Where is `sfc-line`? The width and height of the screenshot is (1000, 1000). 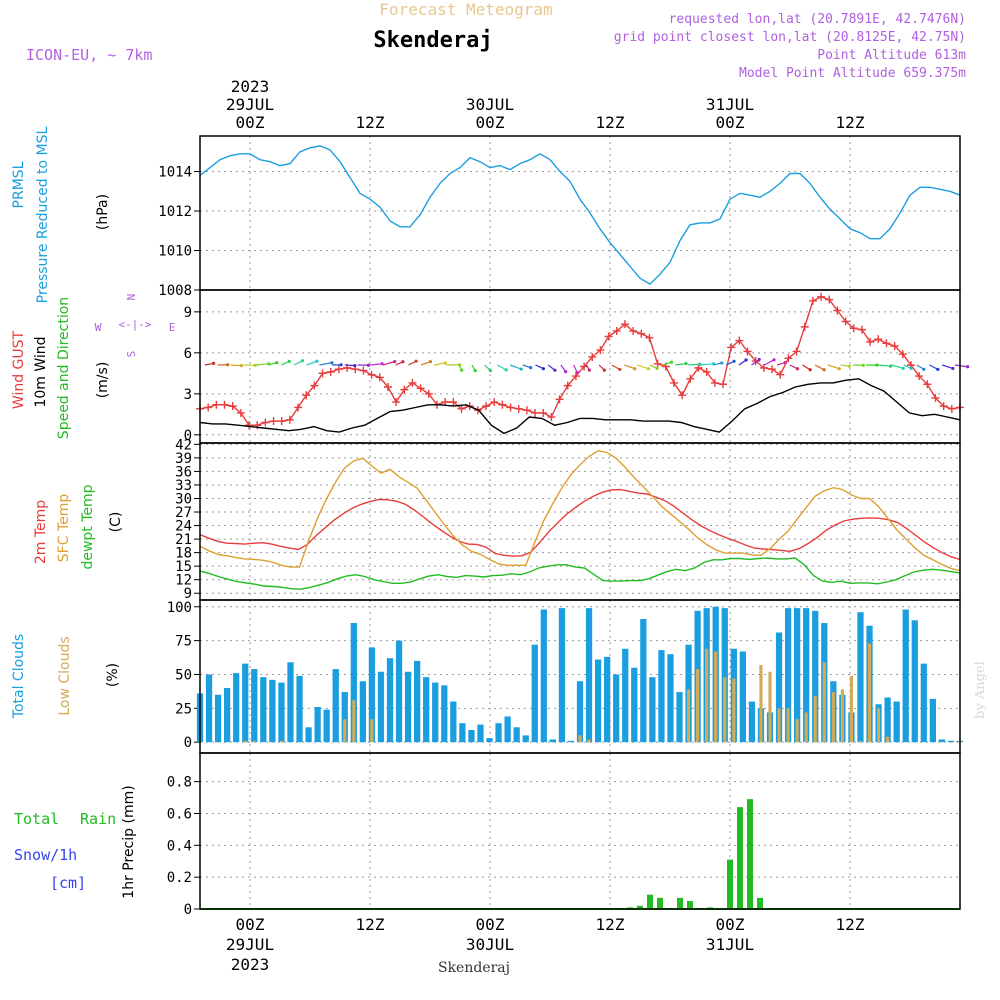 sfc-line is located at coordinates (580, 510).